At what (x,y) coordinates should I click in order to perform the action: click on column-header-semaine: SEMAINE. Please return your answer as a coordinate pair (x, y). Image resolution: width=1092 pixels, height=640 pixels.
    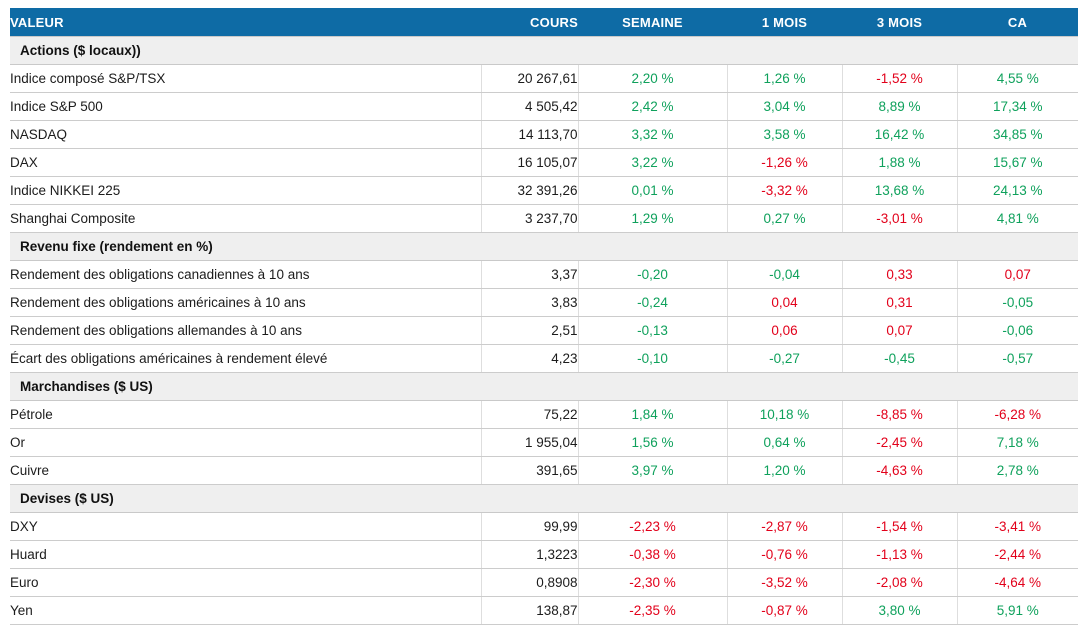
    Looking at the image, I should click on (652, 22).